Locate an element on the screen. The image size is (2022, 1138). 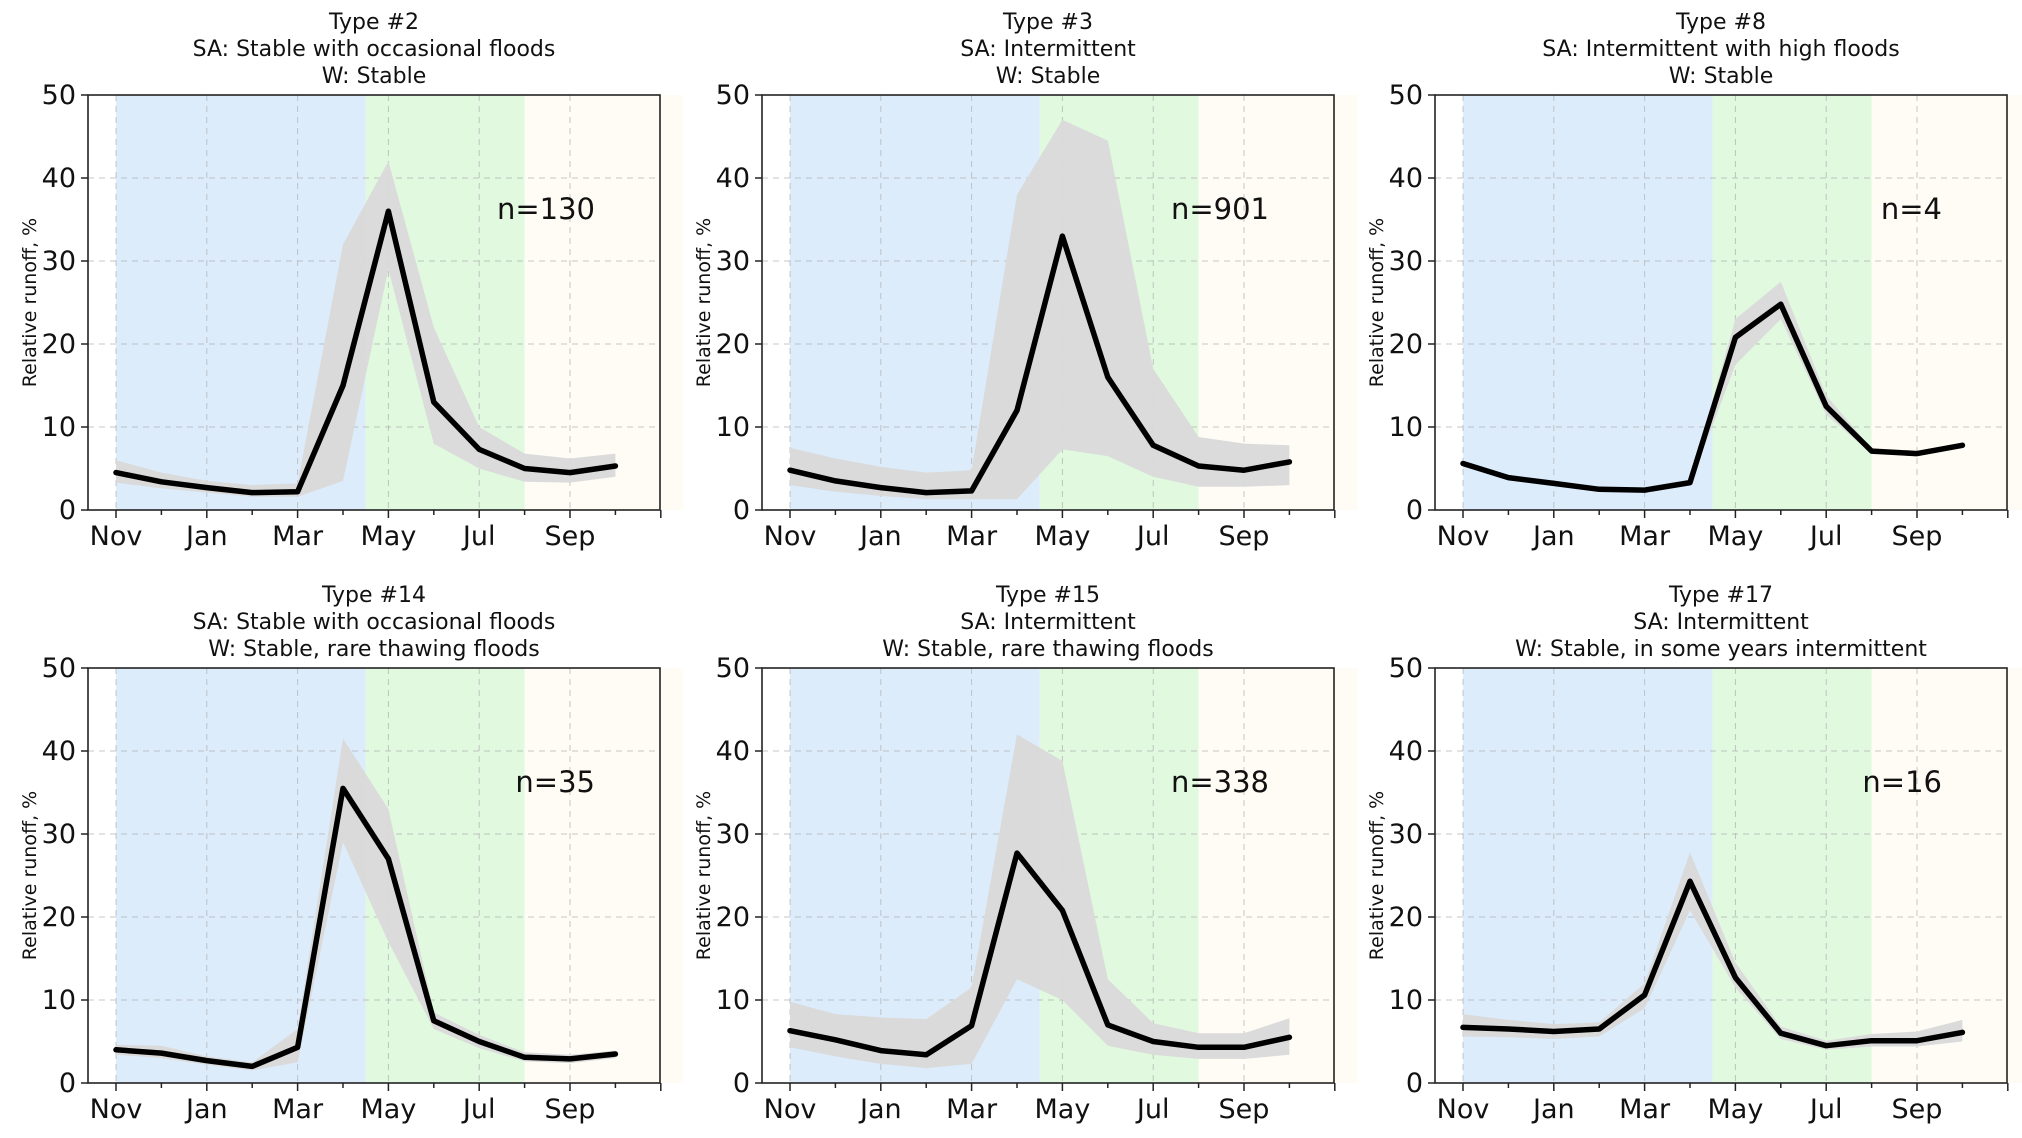
panel-title-line-1: Type #2 is located at coordinates (373, 22).